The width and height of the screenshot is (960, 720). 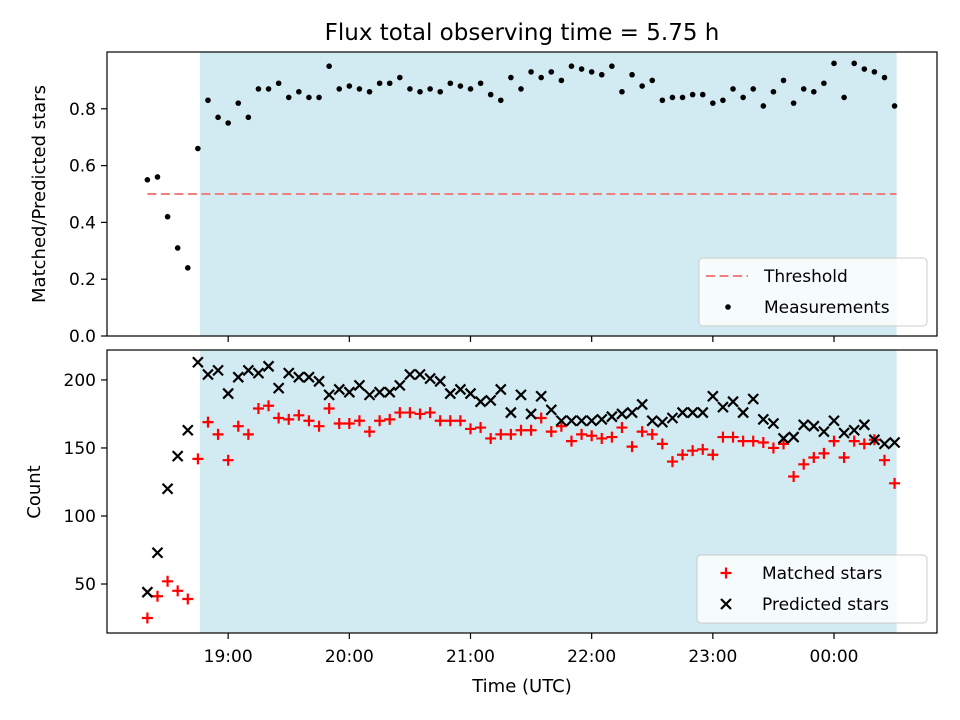 I want to click on top-y-tick-label-1: 0.2, so click(x=82, y=280).